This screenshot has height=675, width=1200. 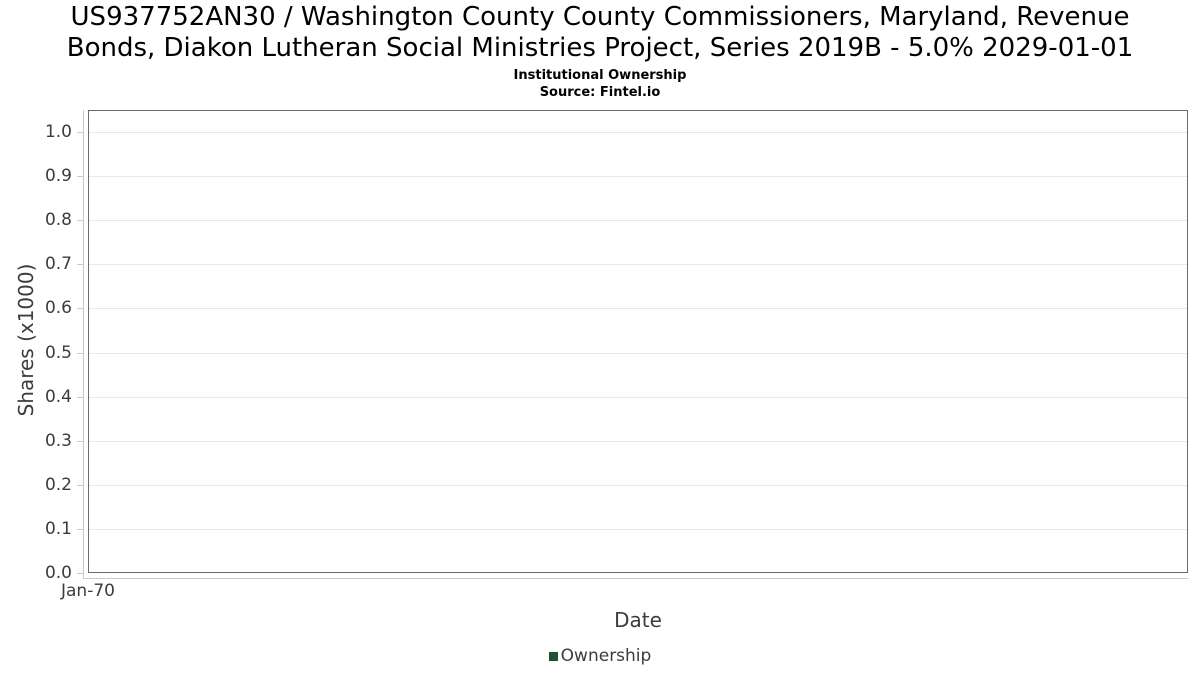 What do you see at coordinates (600, 92) in the screenshot?
I see `chart-source: Source: Fintel.io` at bounding box center [600, 92].